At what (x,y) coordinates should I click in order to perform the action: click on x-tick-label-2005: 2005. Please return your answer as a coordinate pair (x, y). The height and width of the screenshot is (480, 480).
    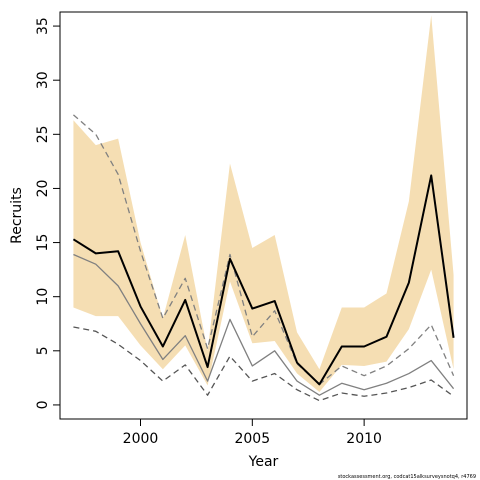
    Looking at the image, I should click on (252, 439).